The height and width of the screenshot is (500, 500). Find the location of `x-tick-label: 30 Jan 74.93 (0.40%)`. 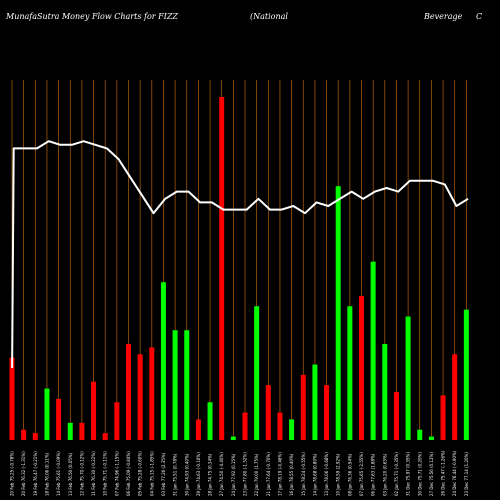

x-tick-label: 30 Jan 74.93 (0.40%) is located at coordinates (186, 474).